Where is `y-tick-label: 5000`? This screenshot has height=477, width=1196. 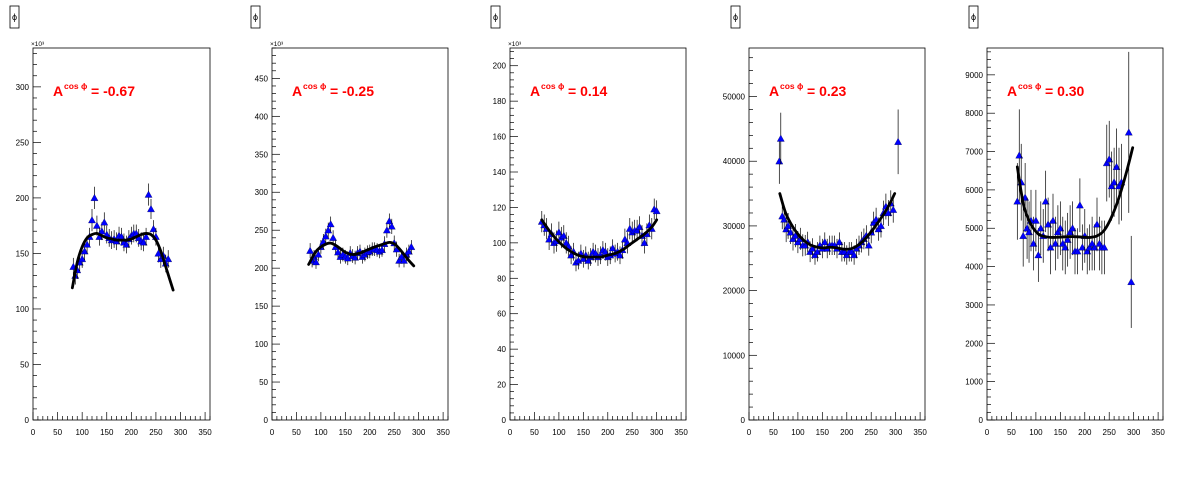
y-tick-label: 5000 is located at coordinates (974, 228).